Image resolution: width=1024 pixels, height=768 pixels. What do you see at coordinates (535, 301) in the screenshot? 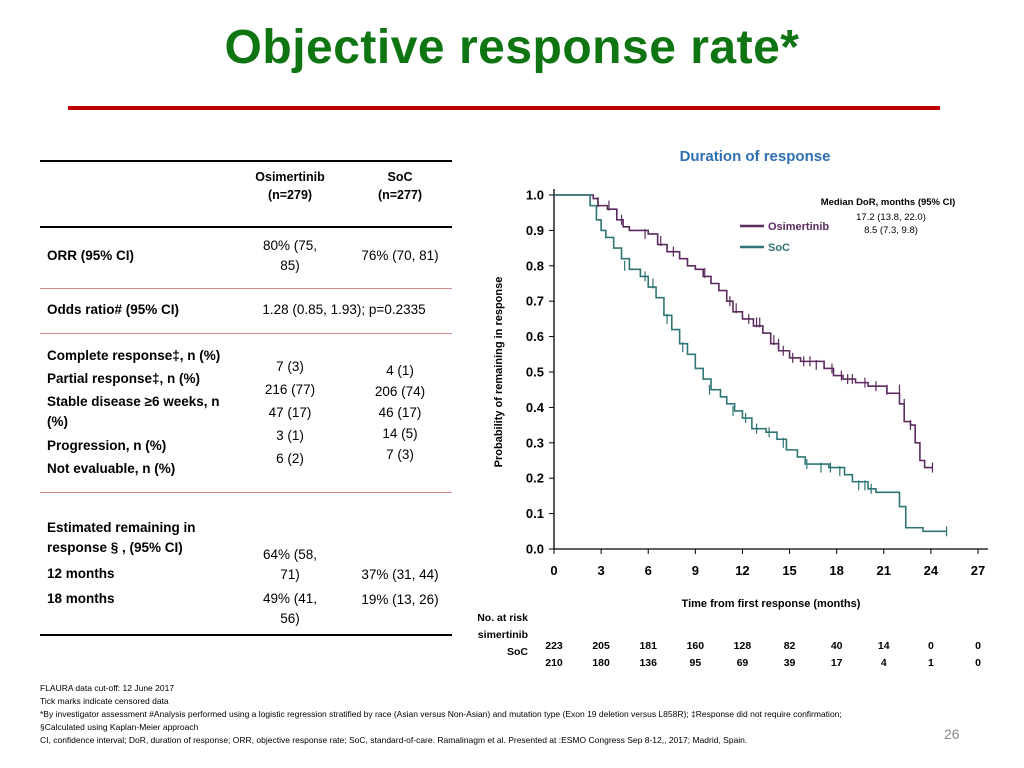
I see `y-tick-label: 0.7` at bounding box center [535, 301].